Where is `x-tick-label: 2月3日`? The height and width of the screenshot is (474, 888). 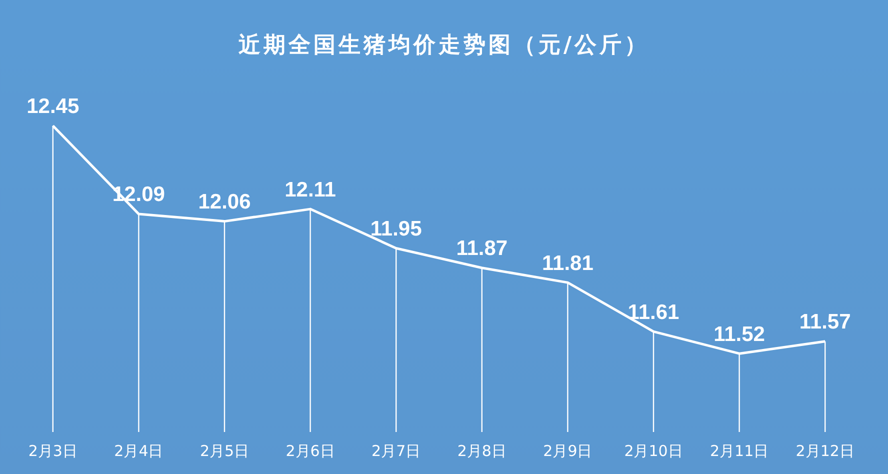 x-tick-label: 2月3日 is located at coordinates (53, 451).